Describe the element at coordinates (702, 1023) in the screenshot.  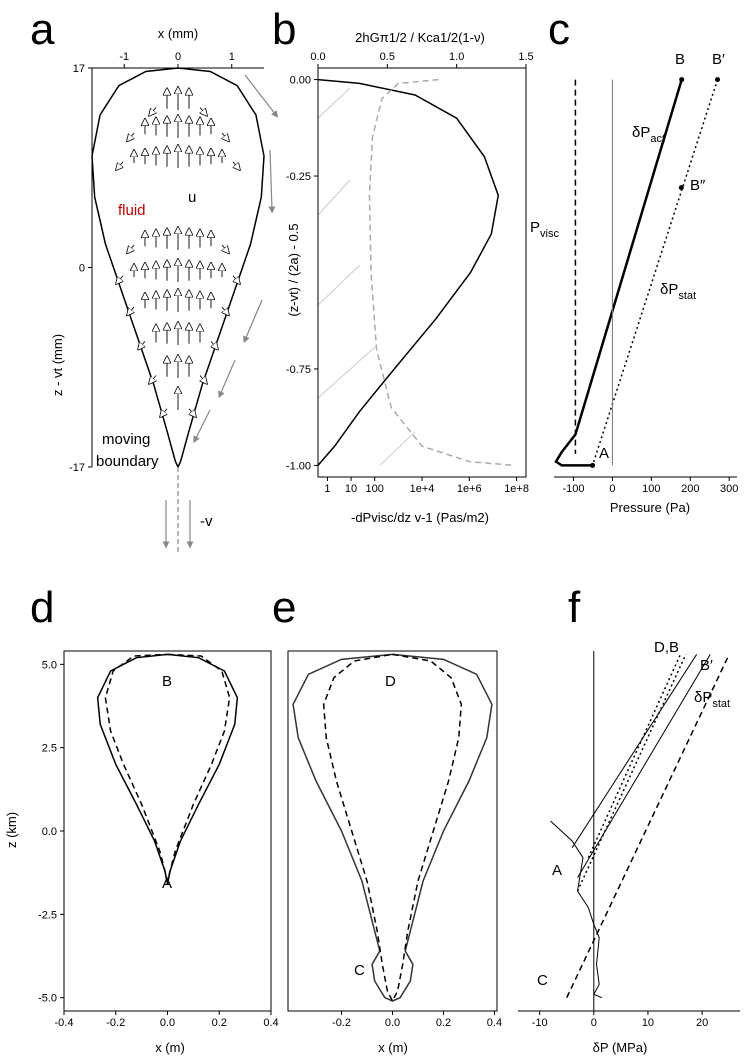
I see `x-tick-label: 20` at that location.